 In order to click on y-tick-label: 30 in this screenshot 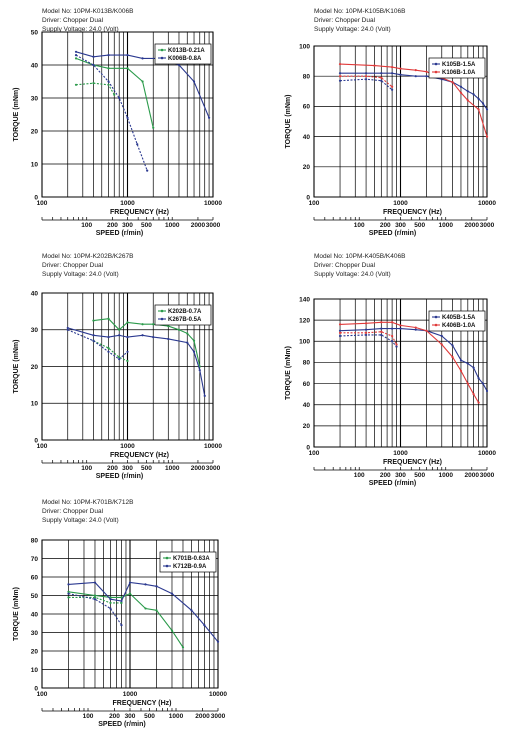, I will do `click(35, 330)`.